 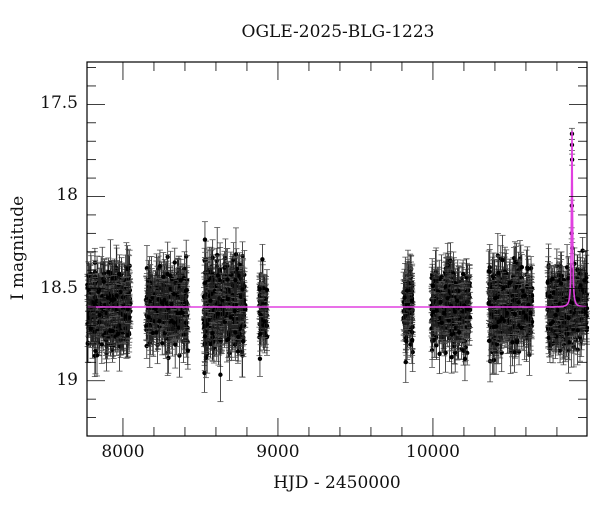 What do you see at coordinates (67, 379) in the screenshot?
I see `y-tick-label: 19` at bounding box center [67, 379].